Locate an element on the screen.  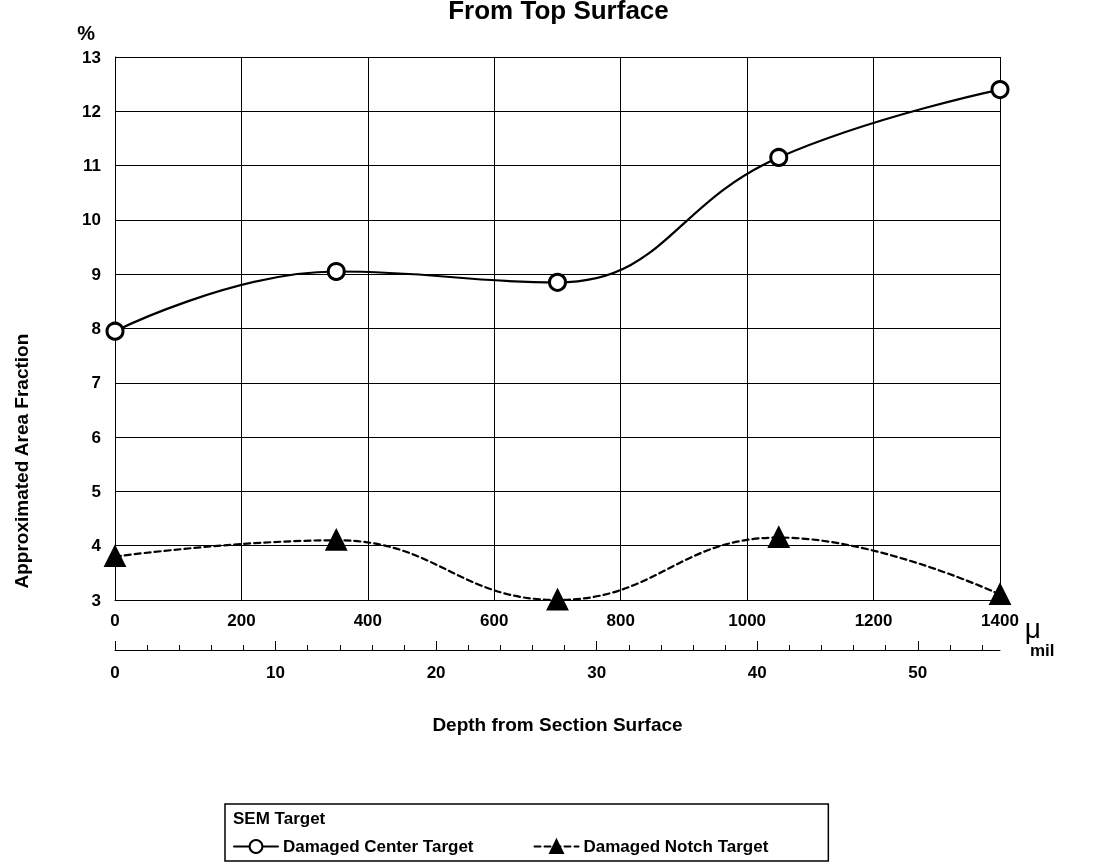
y-tick-label: 6 is located at coordinates (96, 437).